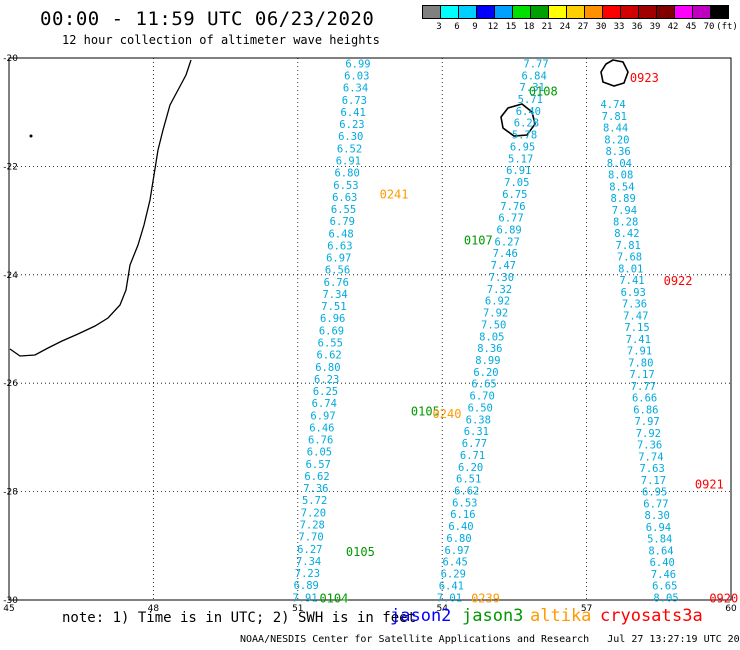 The width and height of the screenshot is (740, 650). What do you see at coordinates (501, 278) in the screenshot?
I see `wave-height-value: 7.30` at bounding box center [501, 278].